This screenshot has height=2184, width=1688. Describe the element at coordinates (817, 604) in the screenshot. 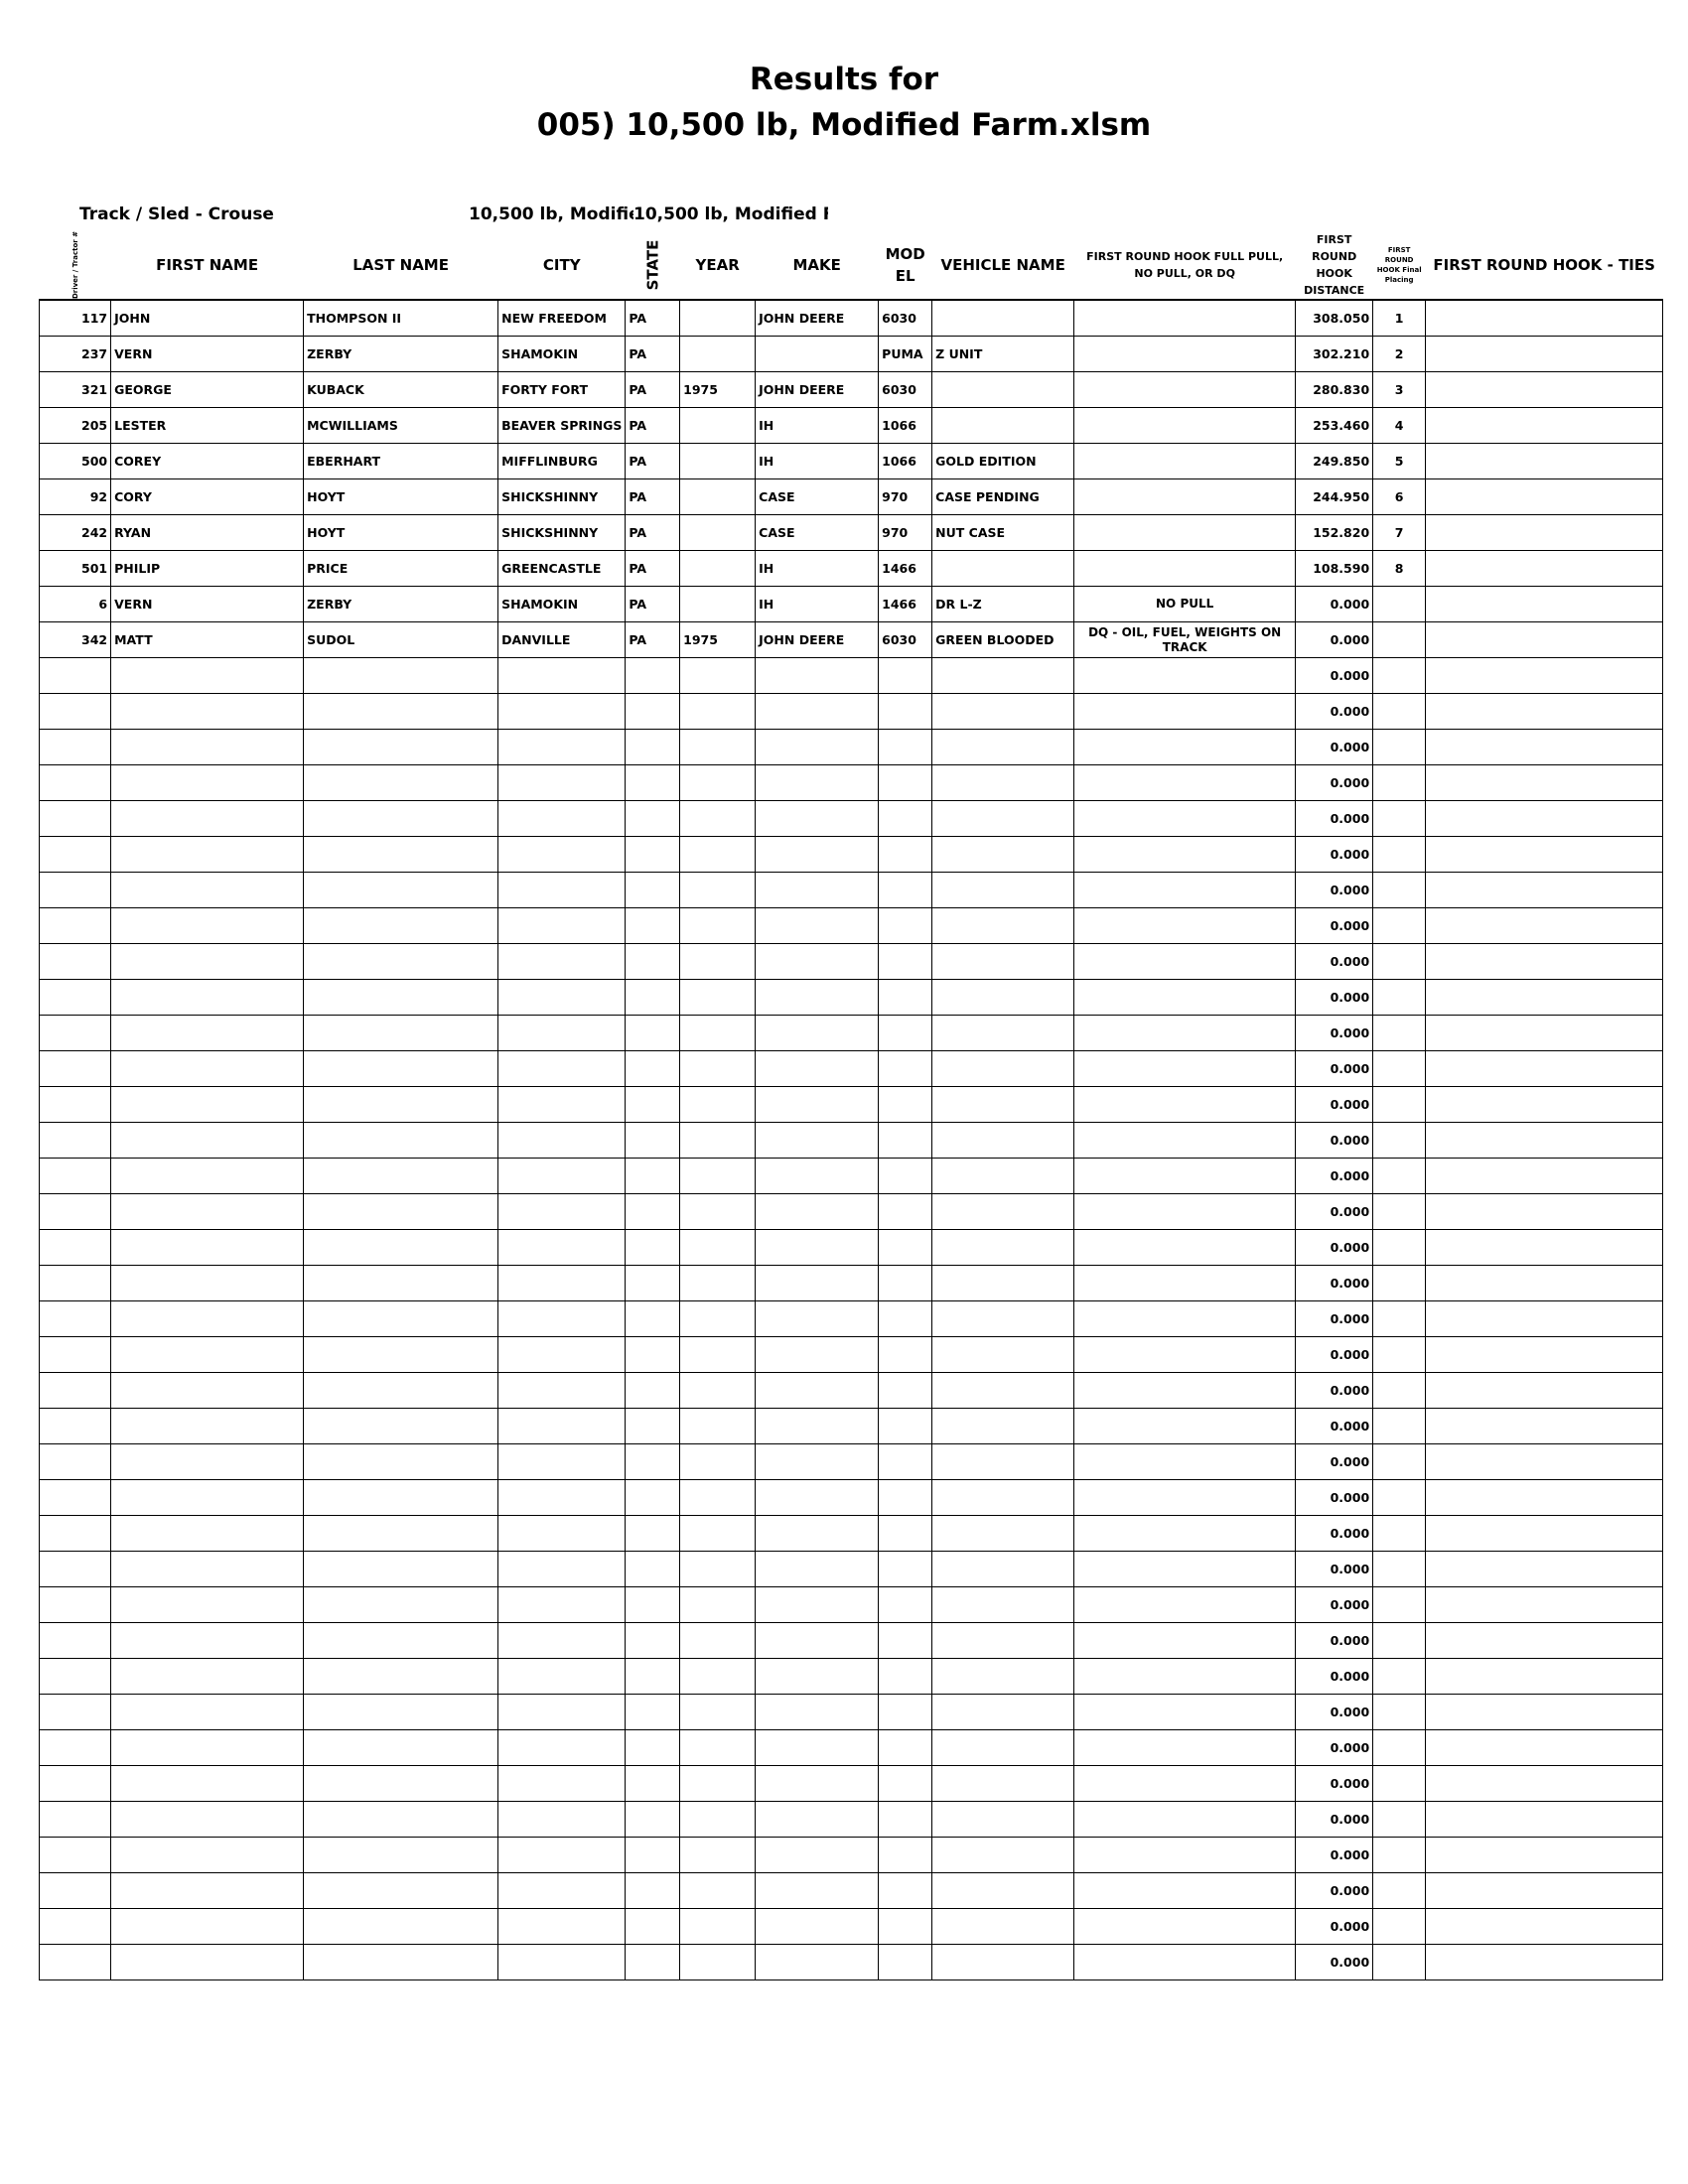

I see `cell: IH` at that location.